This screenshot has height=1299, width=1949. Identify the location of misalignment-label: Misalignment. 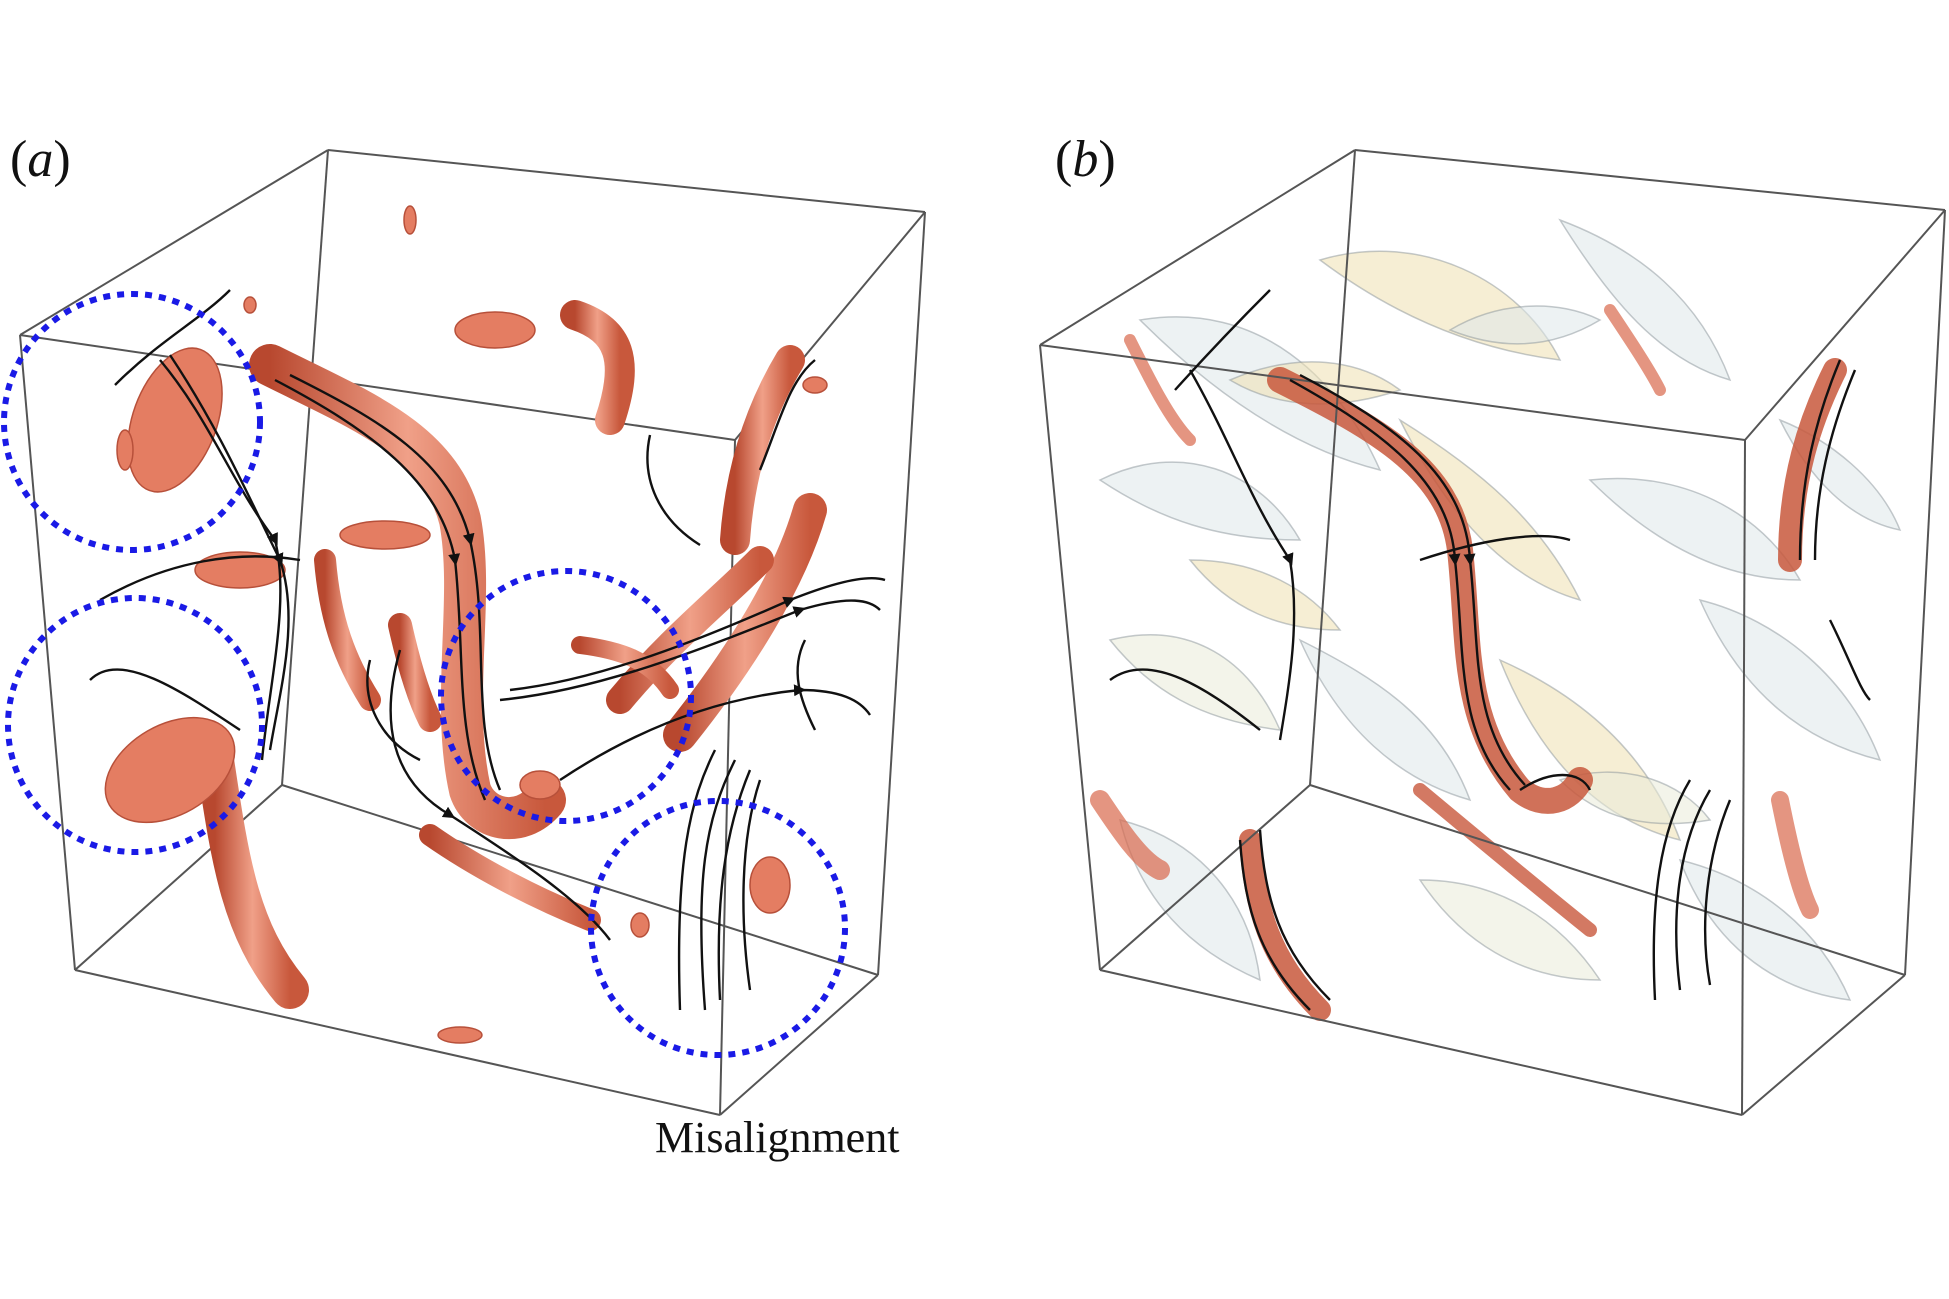
(777, 1137).